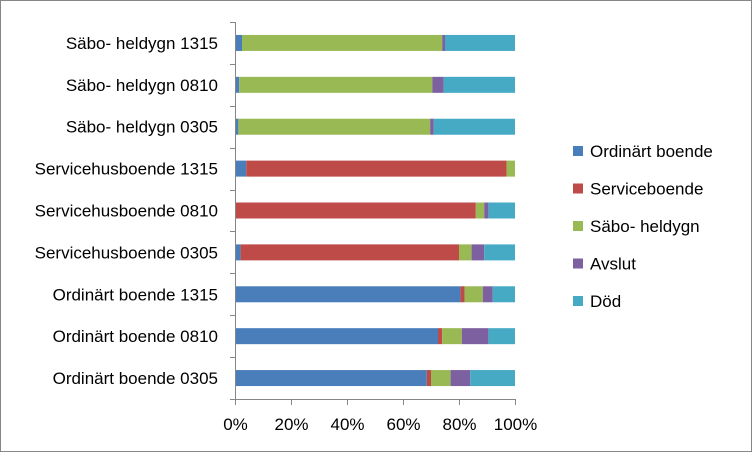 The image size is (752, 452). Describe the element at coordinates (578, 188) in the screenshot. I see `legend-swatch-serviceboende` at that location.